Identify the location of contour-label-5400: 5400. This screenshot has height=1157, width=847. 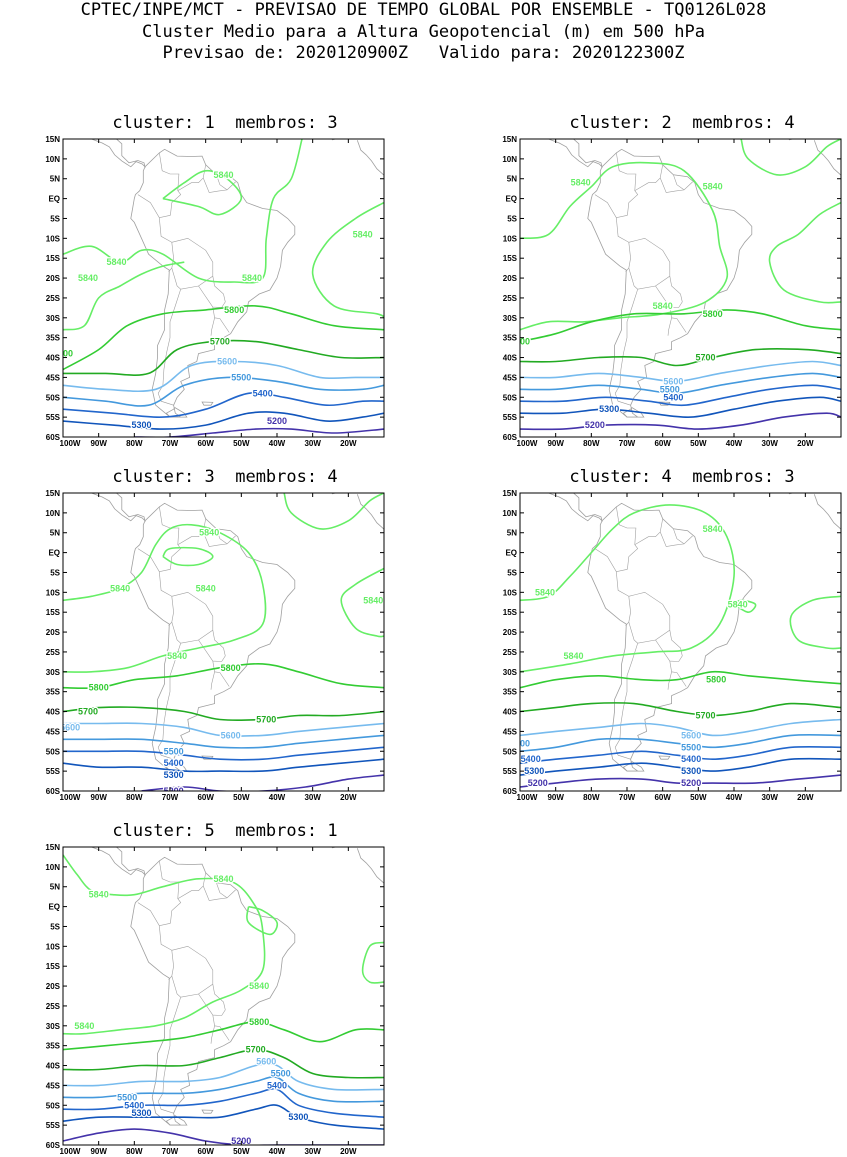
(134, 1105).